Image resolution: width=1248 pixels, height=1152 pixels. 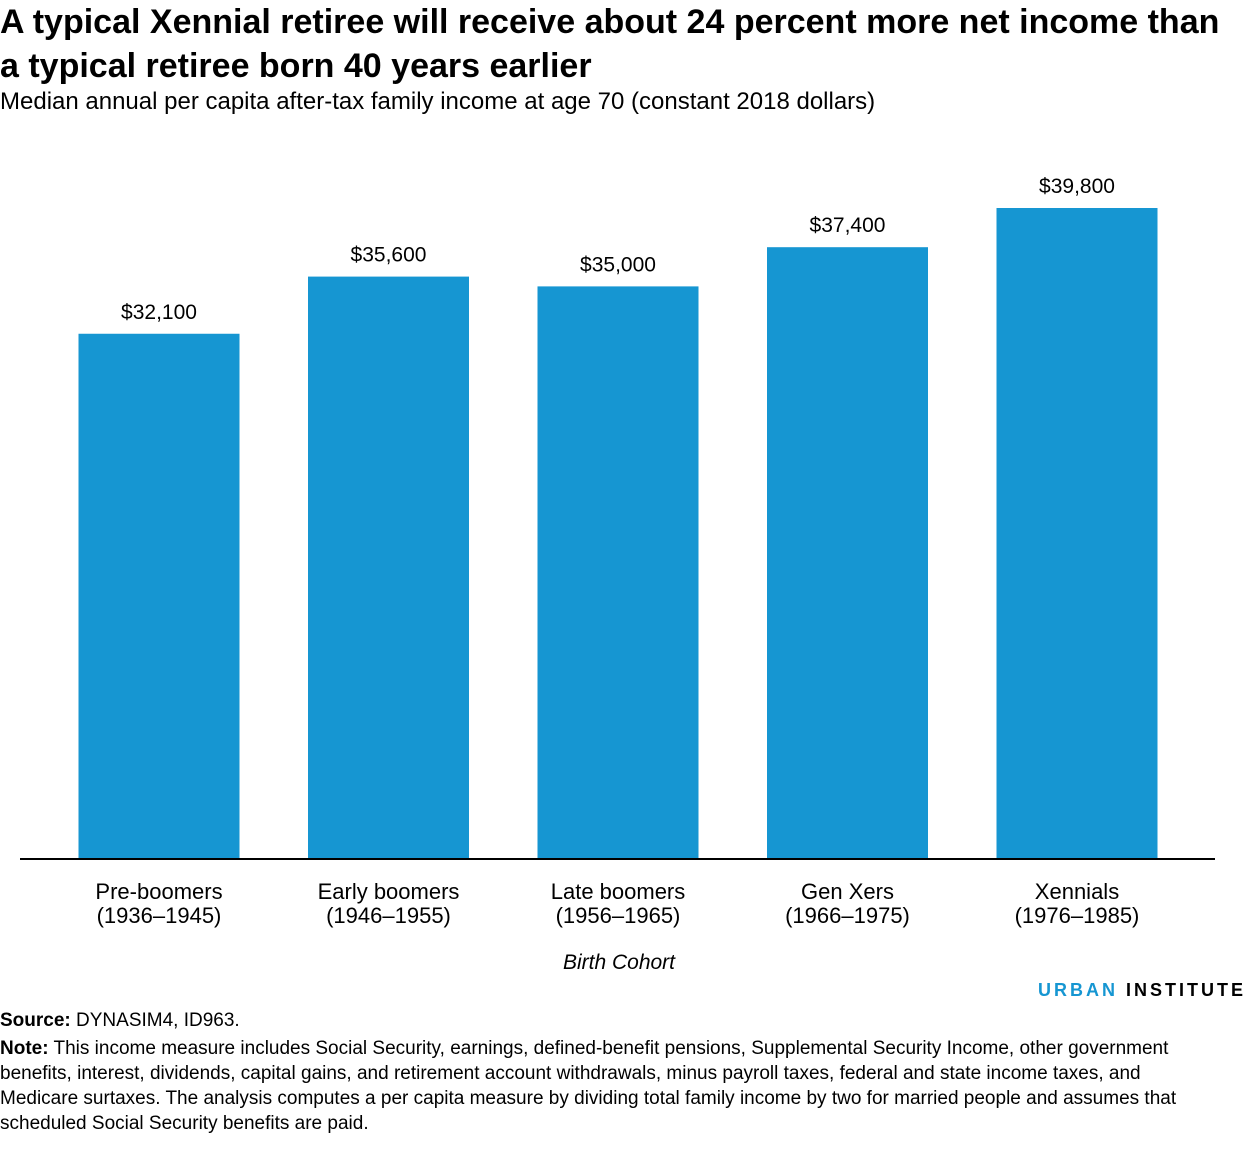 I want to click on category-years-2: (1956–1965), so click(x=618, y=915).